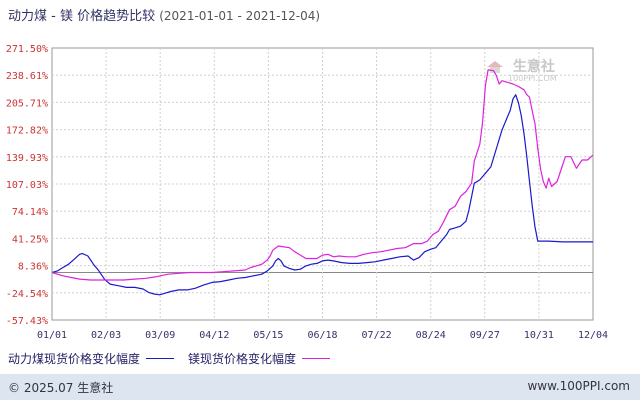 This screenshot has height=400, width=640. I want to click on chart-date-range: (2021-01-01 - 2021-12-04), so click(240, 16).